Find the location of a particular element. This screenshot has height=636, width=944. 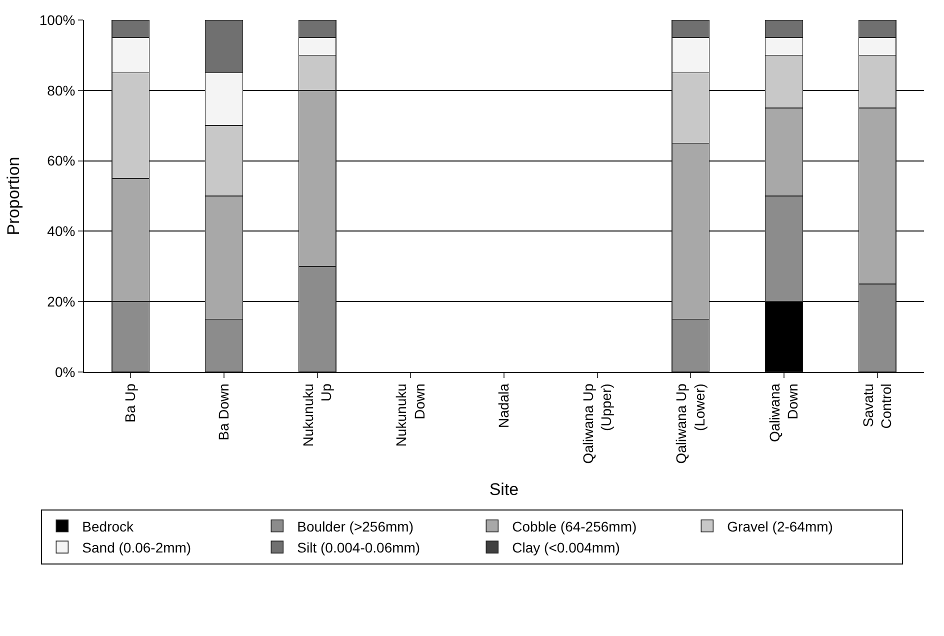

y-tick-label: 100% is located at coordinates (57, 20).